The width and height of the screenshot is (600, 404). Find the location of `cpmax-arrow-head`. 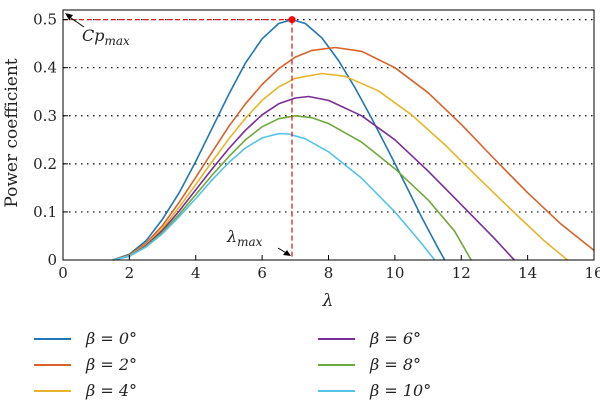

cpmax-arrow-head is located at coordinates (69, 16).